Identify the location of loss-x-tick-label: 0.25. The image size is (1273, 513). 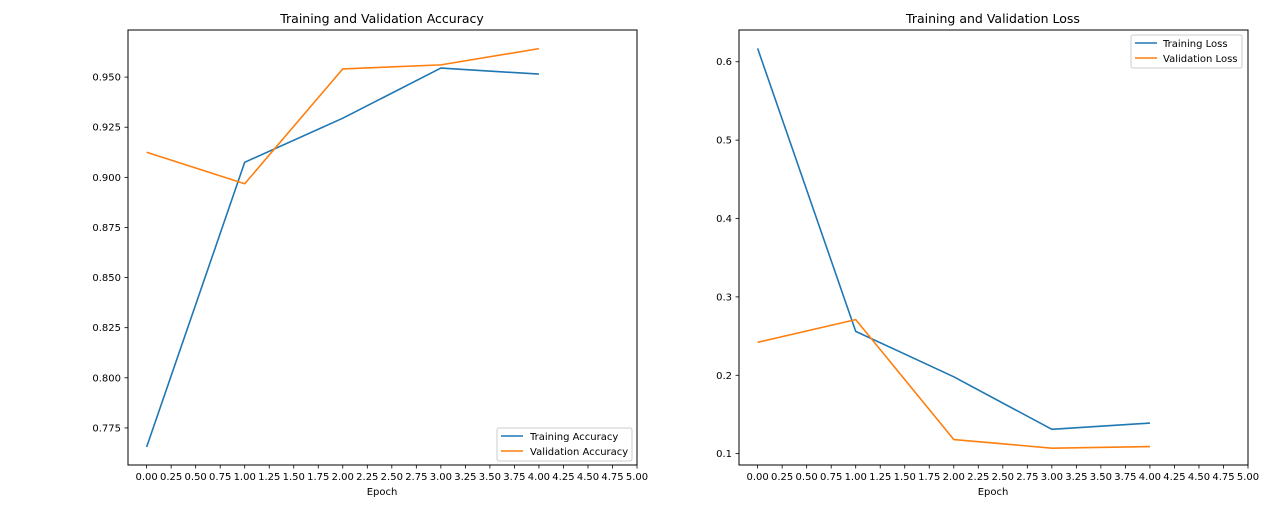
(782, 477).